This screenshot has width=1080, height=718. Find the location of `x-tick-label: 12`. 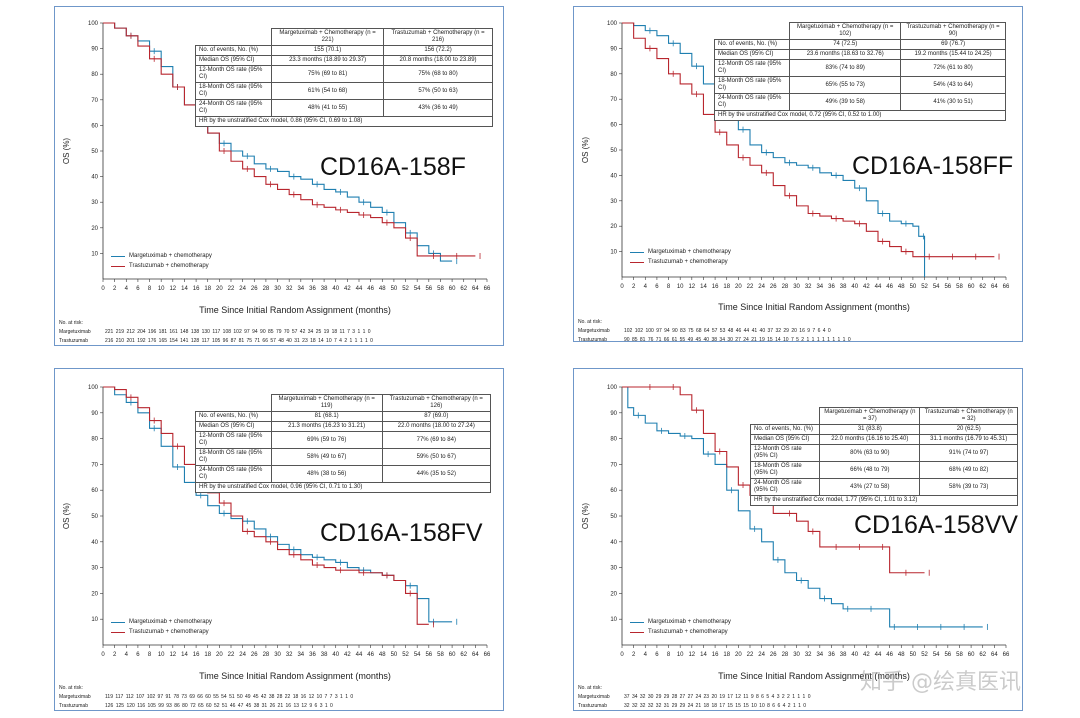

x-tick-label: 12 is located at coordinates (172, 289).